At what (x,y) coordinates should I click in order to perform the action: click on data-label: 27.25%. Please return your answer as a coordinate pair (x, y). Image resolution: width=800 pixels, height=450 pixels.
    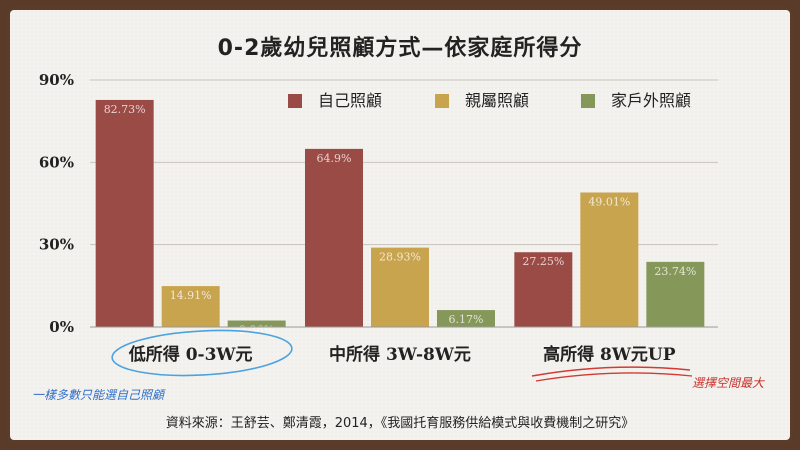
    Looking at the image, I should click on (543, 261).